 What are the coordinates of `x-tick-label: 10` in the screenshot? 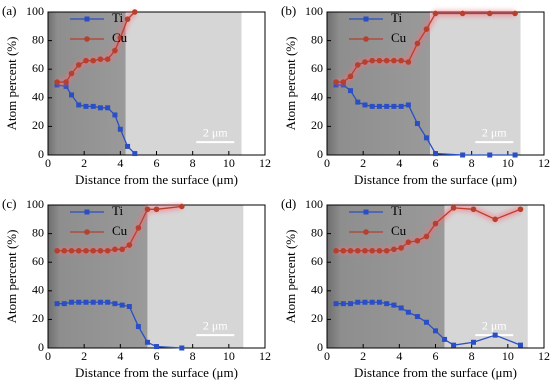 It's located at (229, 163).